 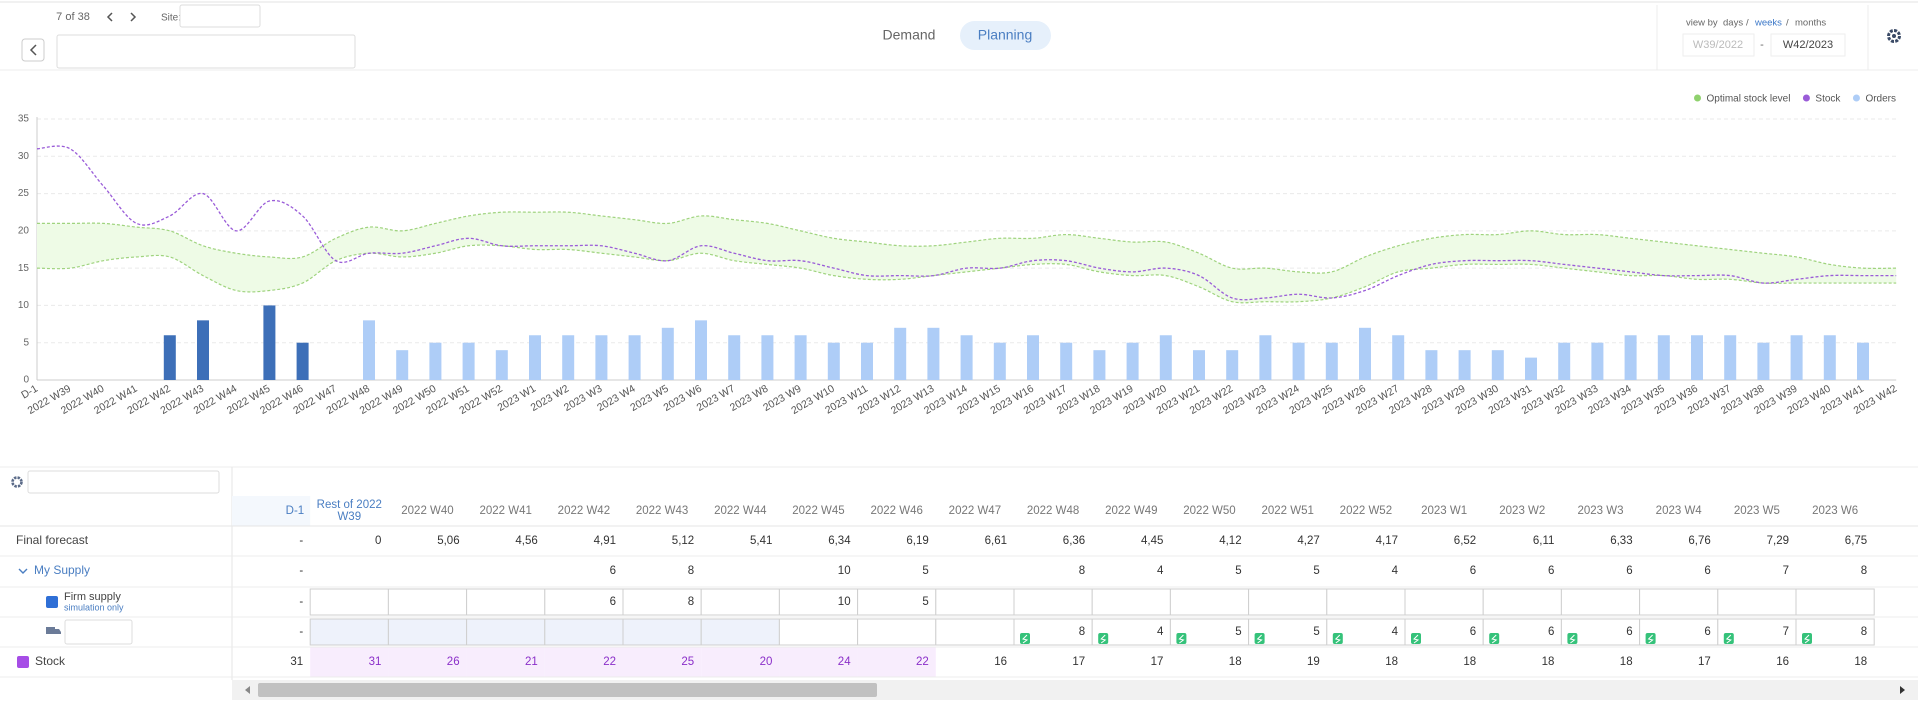 What do you see at coordinates (1679, 511) in the screenshot?
I see `column-header: 2023 W4` at bounding box center [1679, 511].